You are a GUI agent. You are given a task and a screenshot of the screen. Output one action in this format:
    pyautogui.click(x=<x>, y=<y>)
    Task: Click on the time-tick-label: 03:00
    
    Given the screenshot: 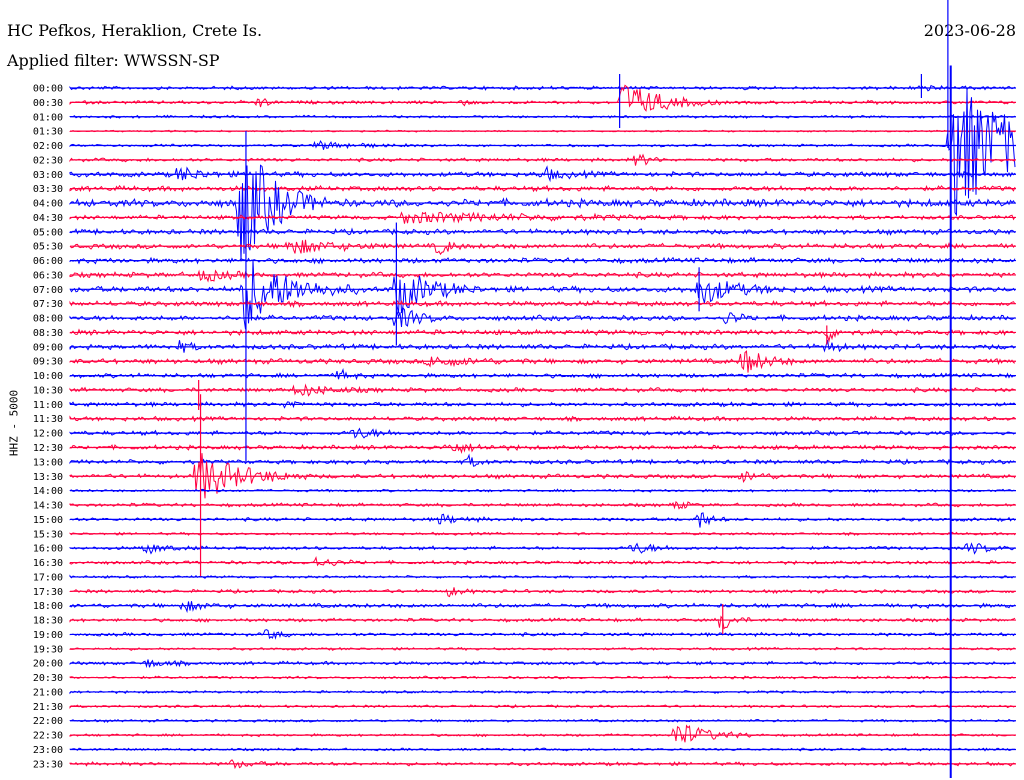 What is the action you would take?
    pyautogui.click(x=48, y=175)
    